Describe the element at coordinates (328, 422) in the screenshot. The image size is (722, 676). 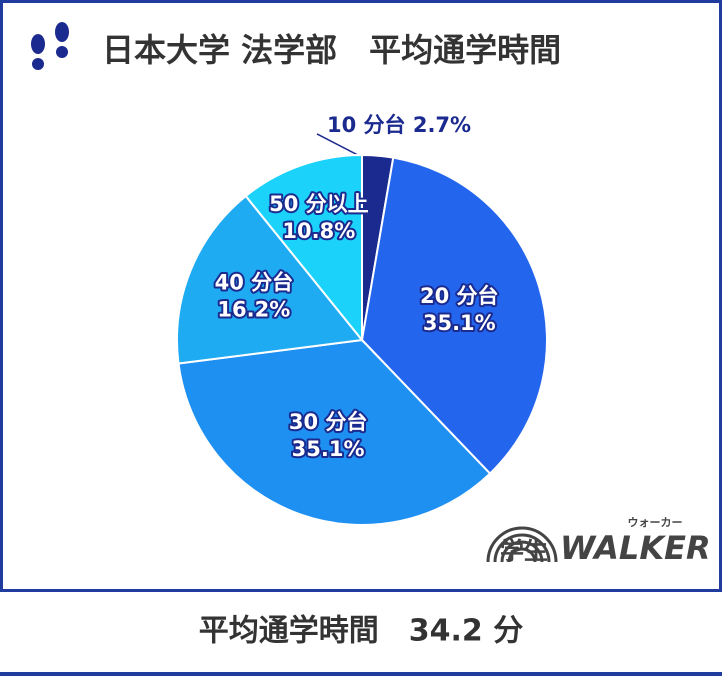
I see `category-label: 30 分台` at that location.